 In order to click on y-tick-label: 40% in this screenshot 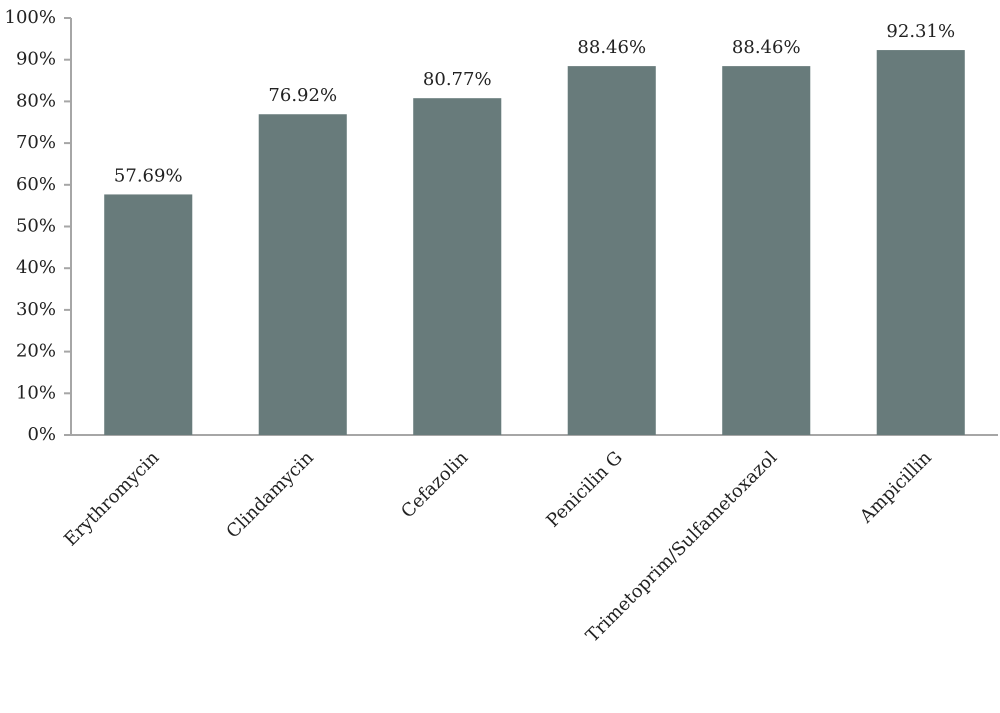, I will do `click(36, 267)`.